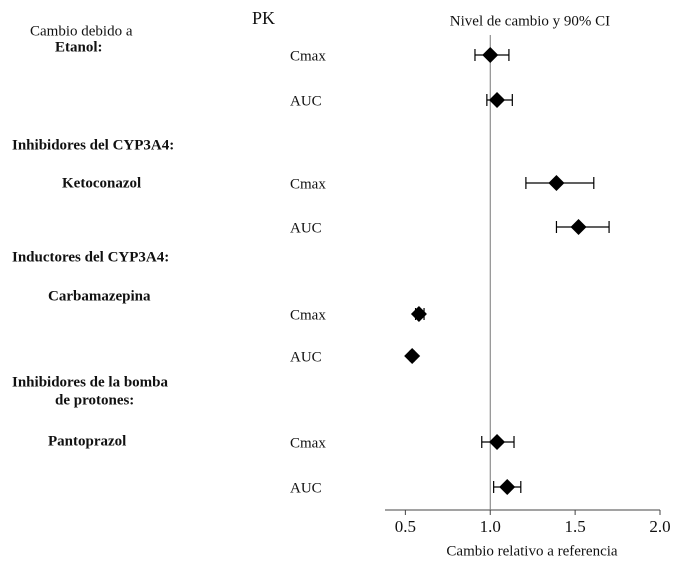 The width and height of the screenshot is (680, 565). What do you see at coordinates (490, 526) in the screenshot?
I see `x-tick-label: 1.0` at bounding box center [490, 526].